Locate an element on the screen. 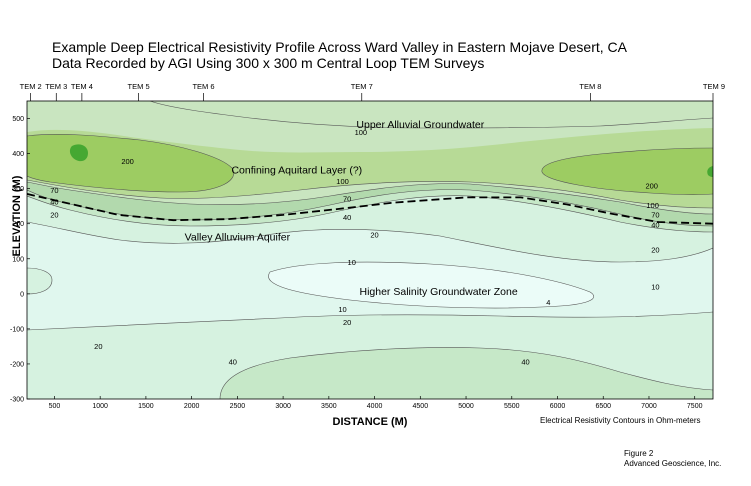 This screenshot has width=751, height=486. x-tick-label: 1000 is located at coordinates (100, 406).